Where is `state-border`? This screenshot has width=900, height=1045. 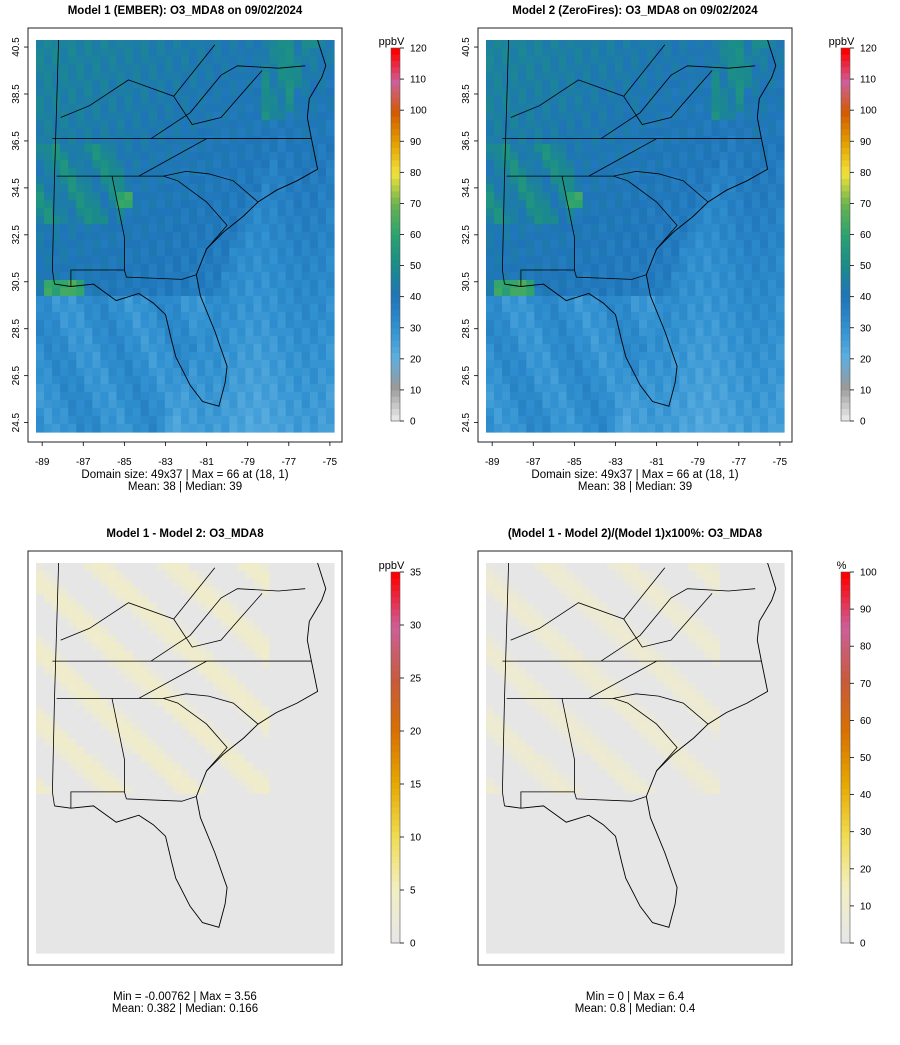 state-border is located at coordinates (218, 97).